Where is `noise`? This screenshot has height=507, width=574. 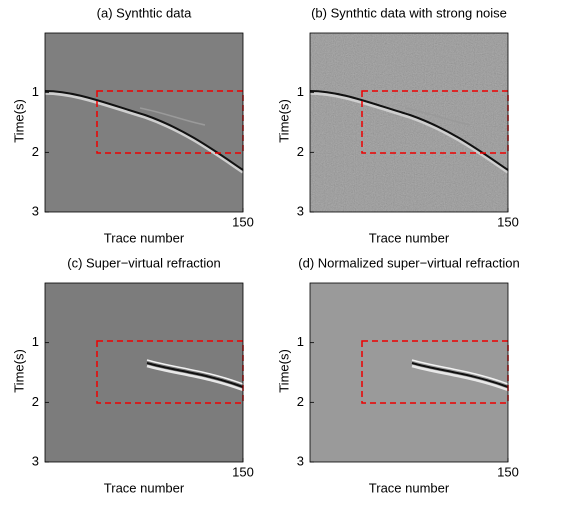 noise is located at coordinates (409, 122).